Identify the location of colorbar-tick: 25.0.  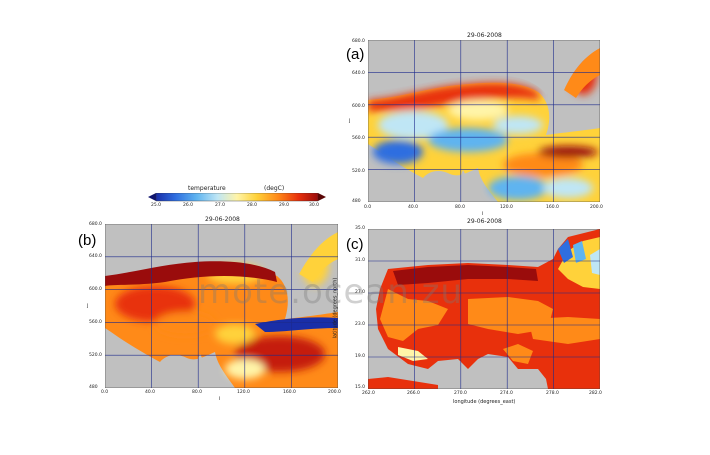
(156, 205).